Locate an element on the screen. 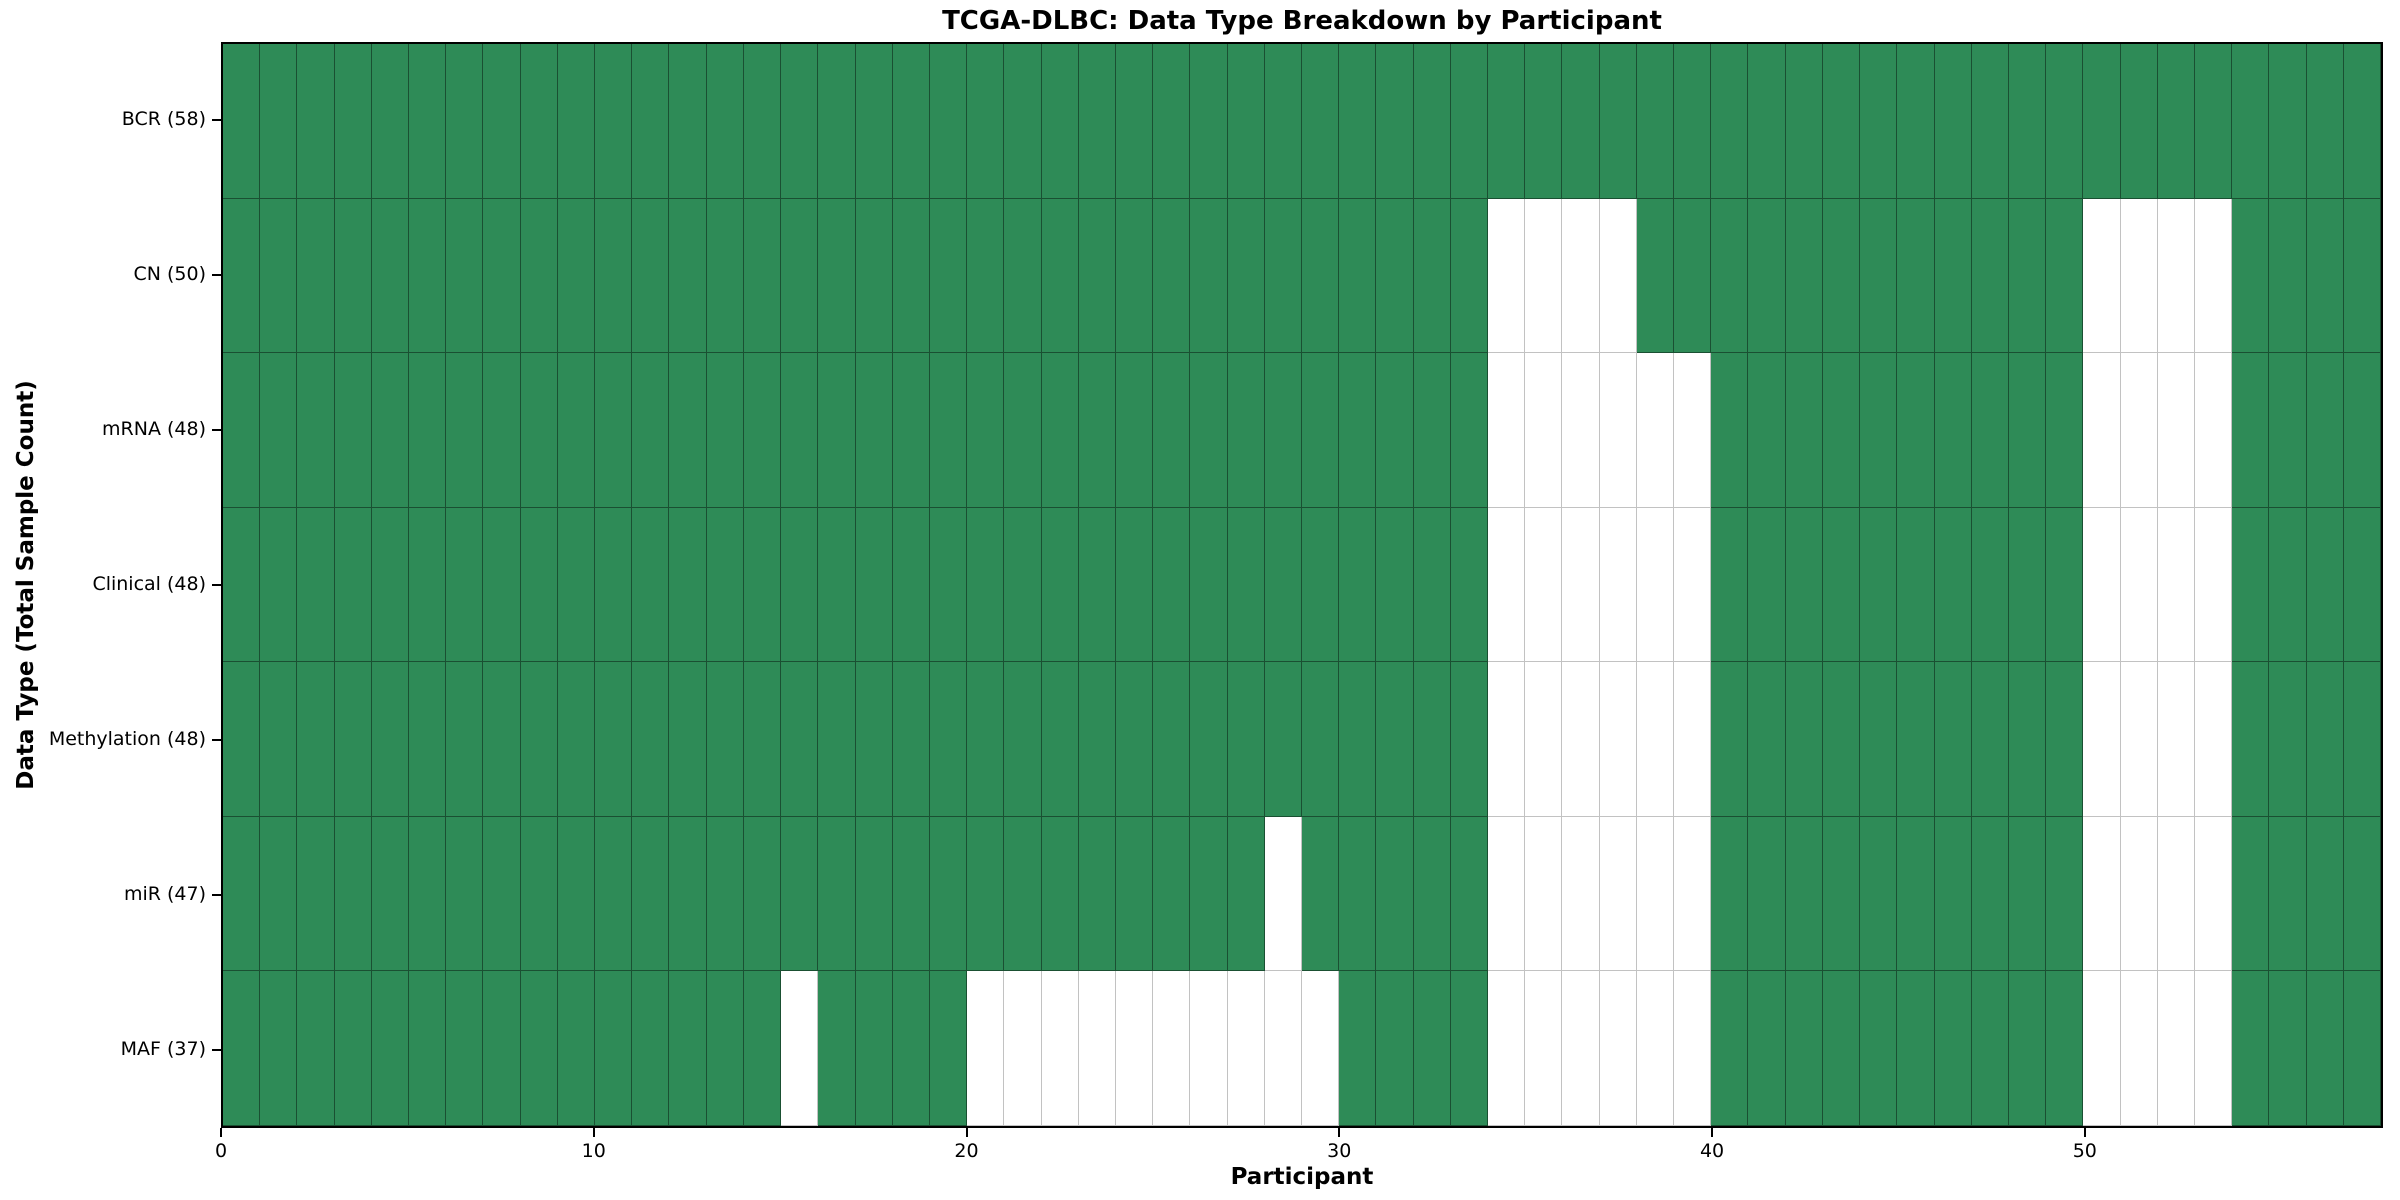 This screenshot has height=1200, width=2400. x-tick-label-30: 30 is located at coordinates (1339, 1151).